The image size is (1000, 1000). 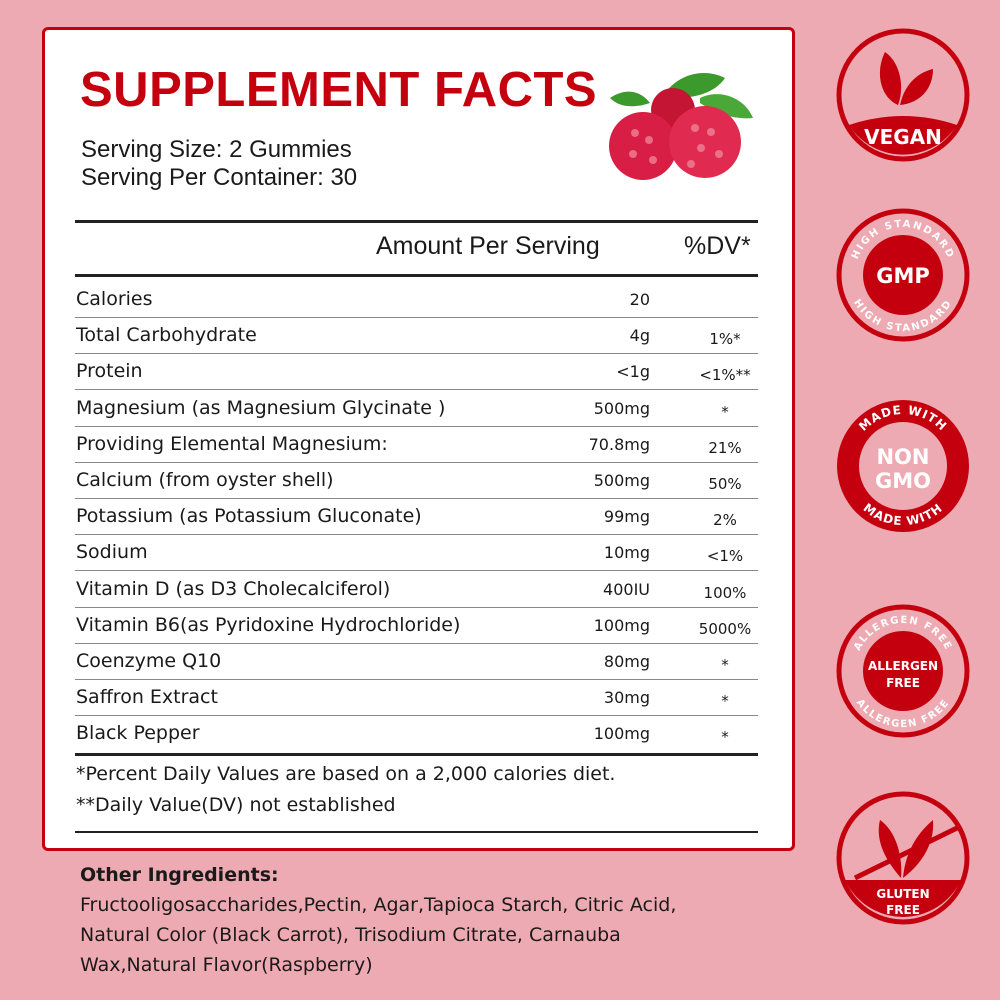 I want to click on nutrient-dv: <1%**, so click(x=725, y=375).